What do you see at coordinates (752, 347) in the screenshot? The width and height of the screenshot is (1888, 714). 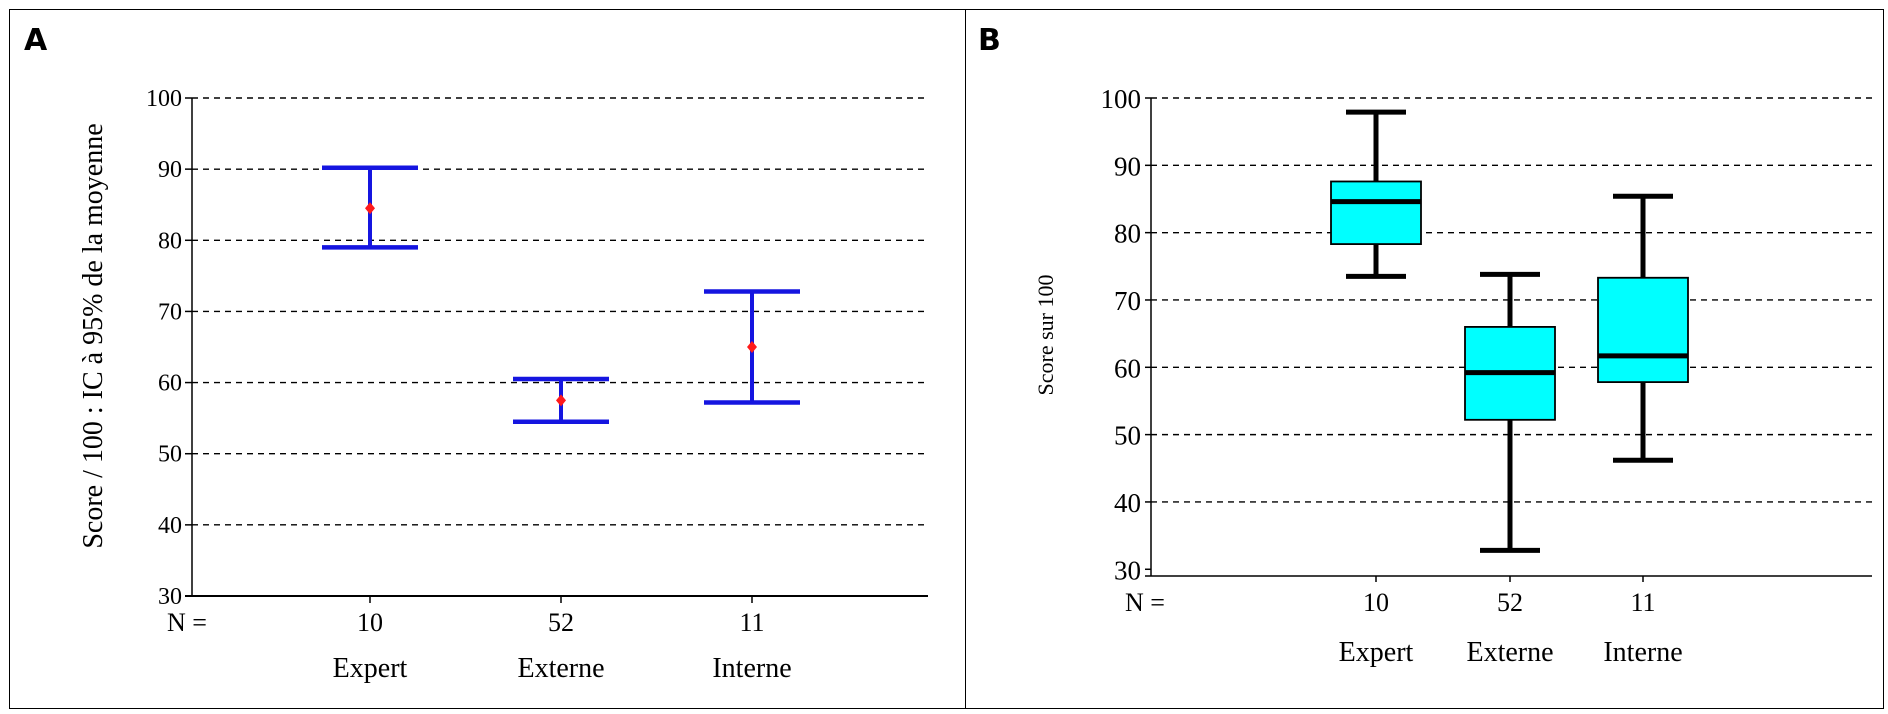 I see `mean-marker-interne` at bounding box center [752, 347].